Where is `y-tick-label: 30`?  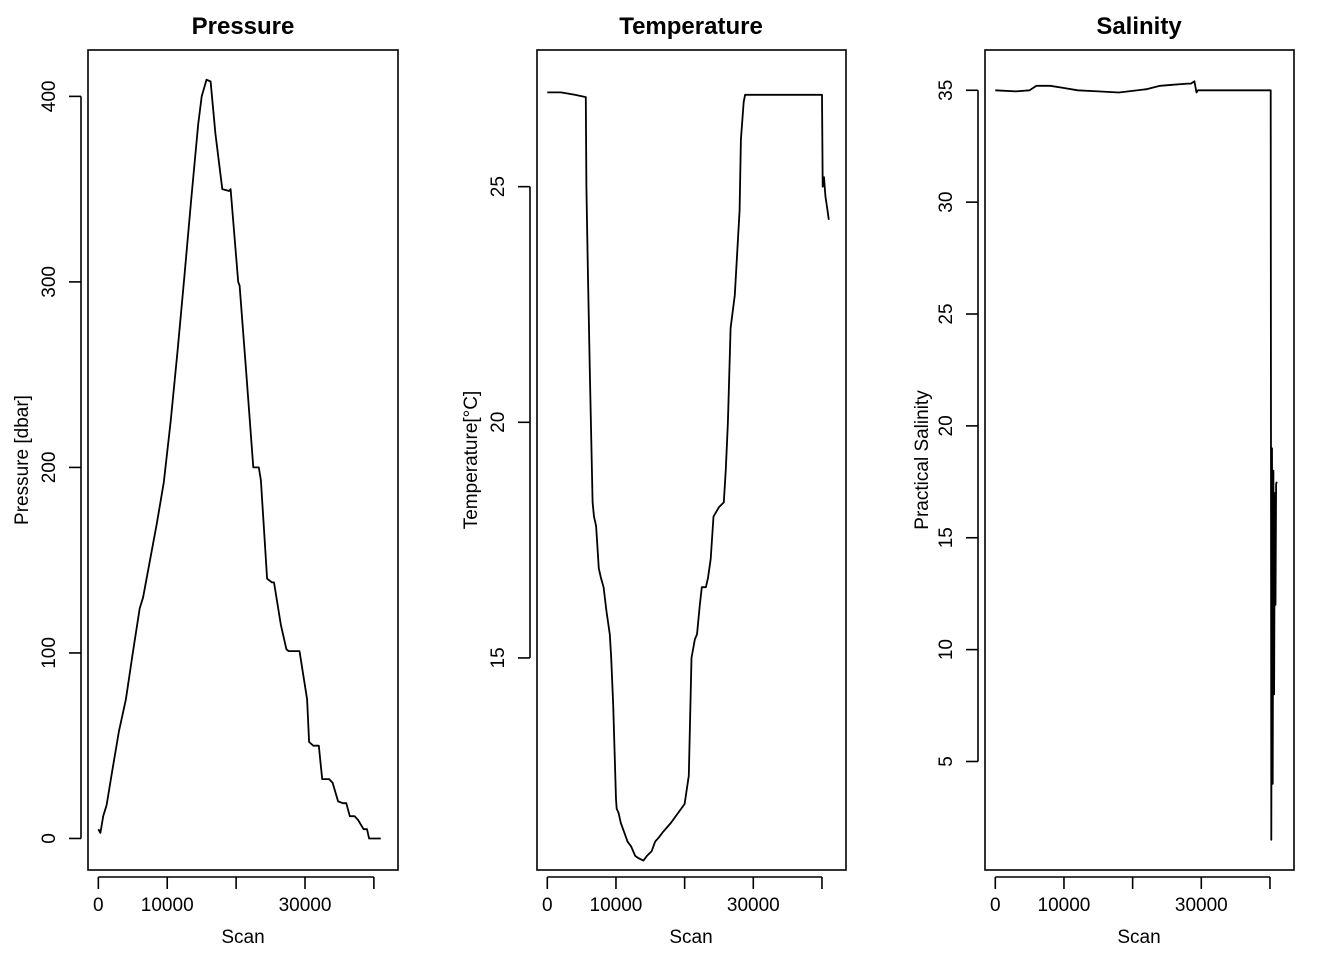 y-tick-label: 30 is located at coordinates (946, 202).